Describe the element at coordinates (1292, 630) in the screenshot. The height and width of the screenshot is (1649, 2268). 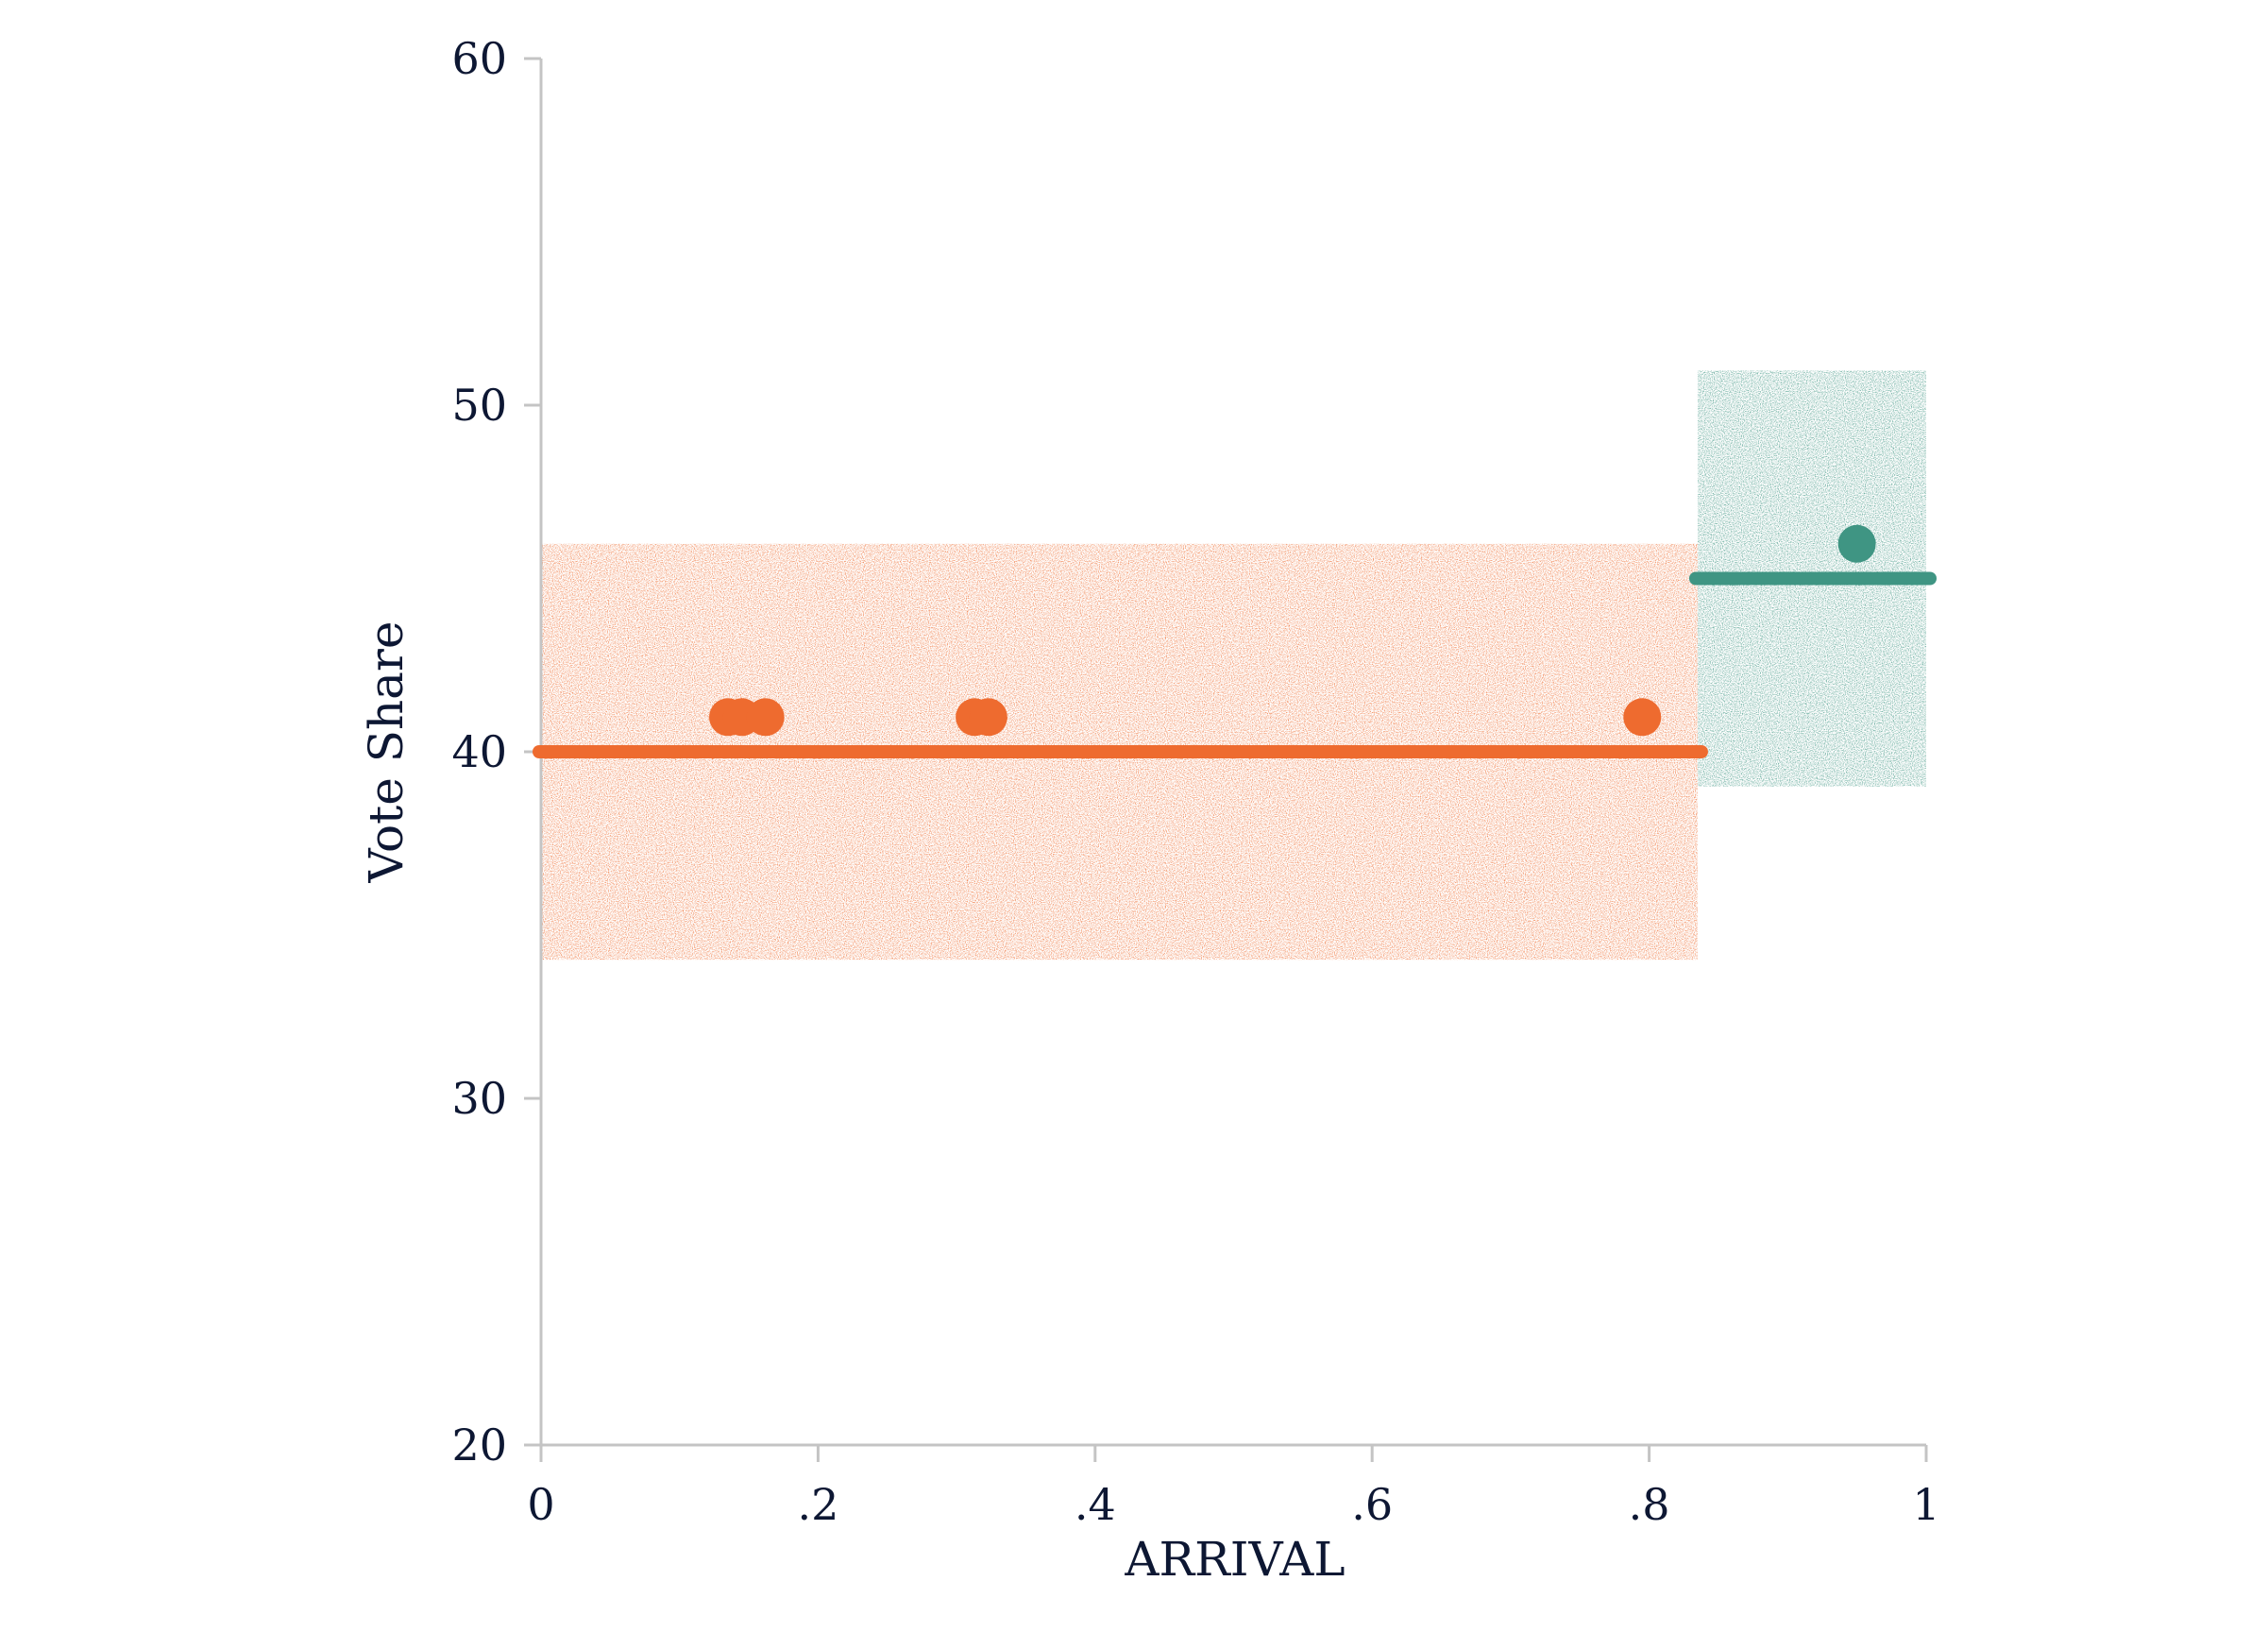
I see `data-points` at that location.